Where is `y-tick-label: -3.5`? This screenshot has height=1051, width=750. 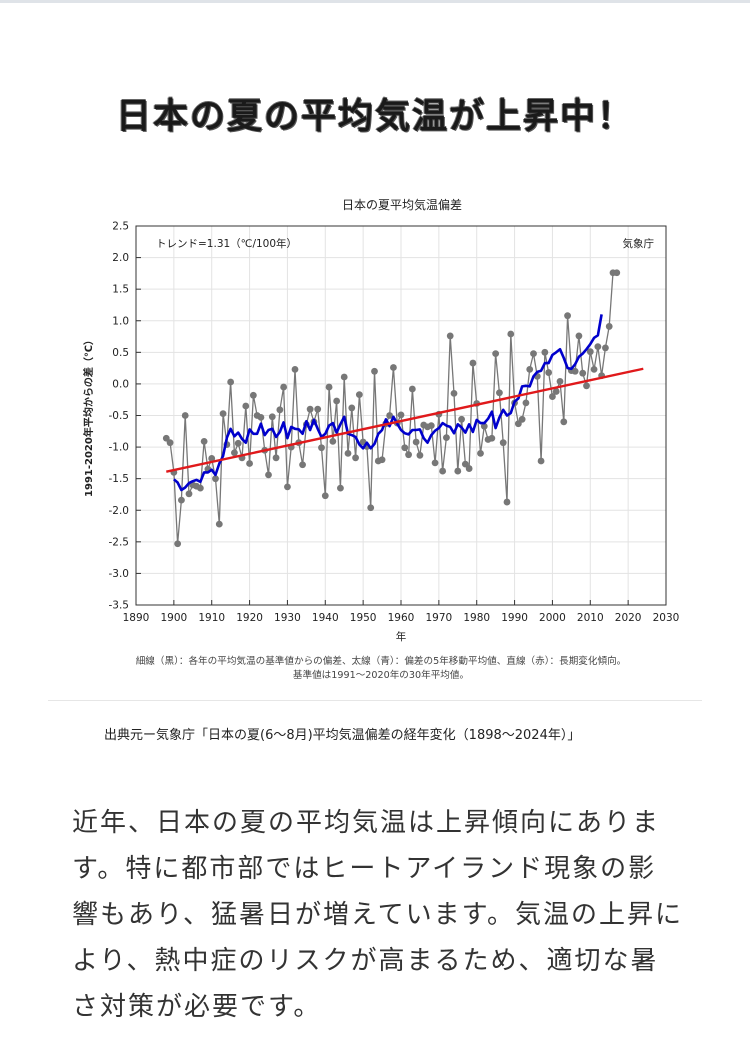
y-tick-label: -3.5 is located at coordinates (119, 606).